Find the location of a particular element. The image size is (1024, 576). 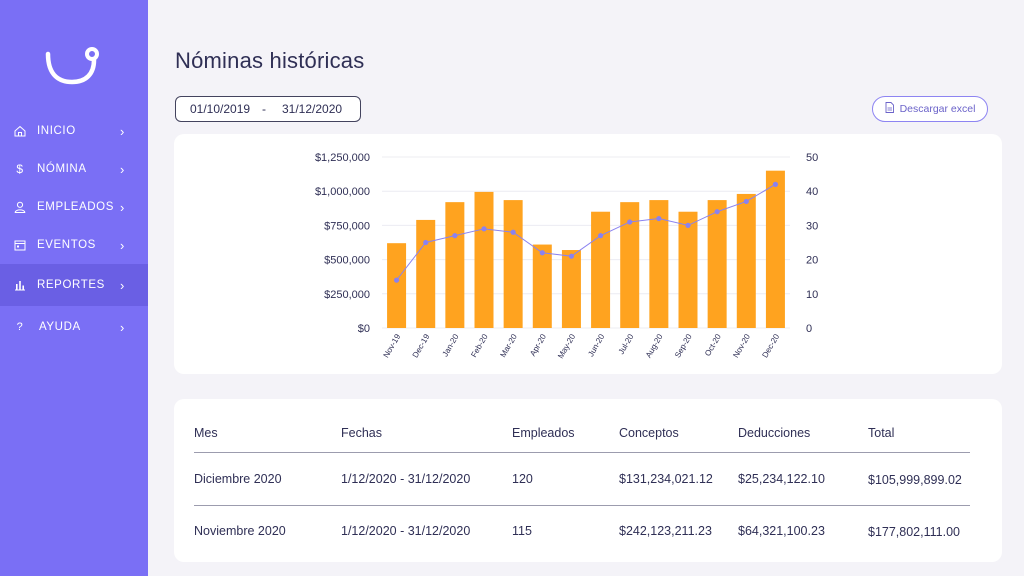

table-cell: Noviembre 2020 is located at coordinates (240, 531).